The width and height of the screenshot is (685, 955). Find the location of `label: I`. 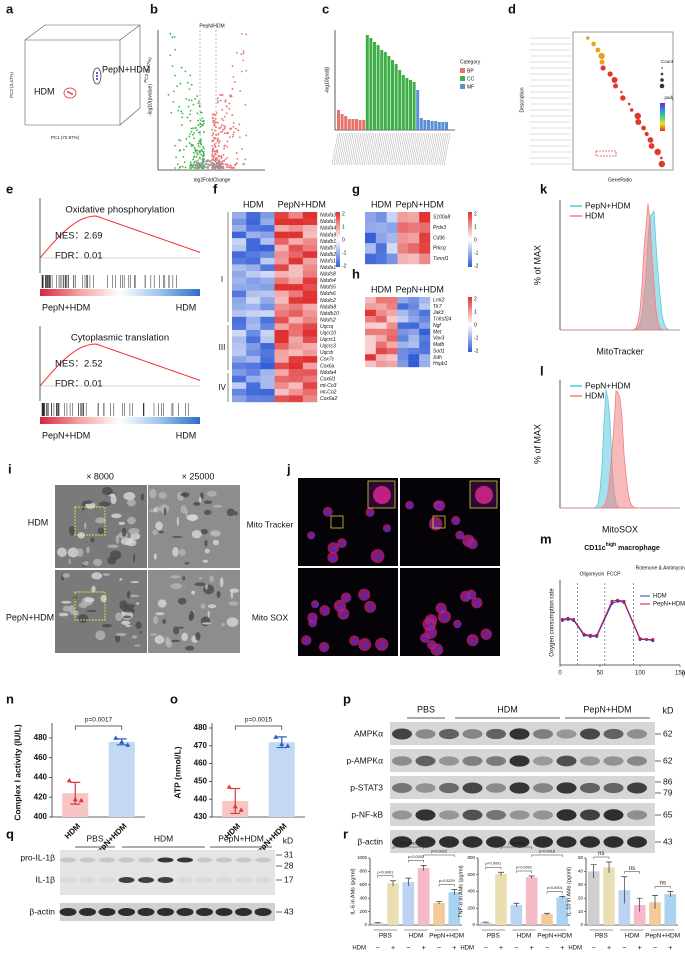

label: I is located at coordinates (222, 279).